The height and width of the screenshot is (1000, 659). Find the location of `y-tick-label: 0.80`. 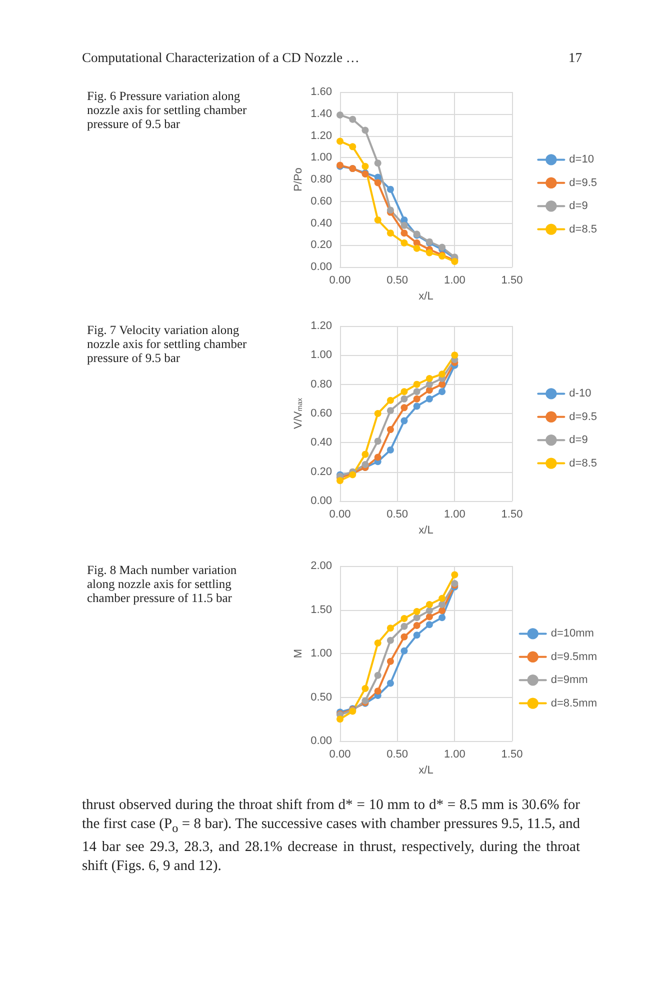

y-tick-label: 0.80 is located at coordinates (321, 384).